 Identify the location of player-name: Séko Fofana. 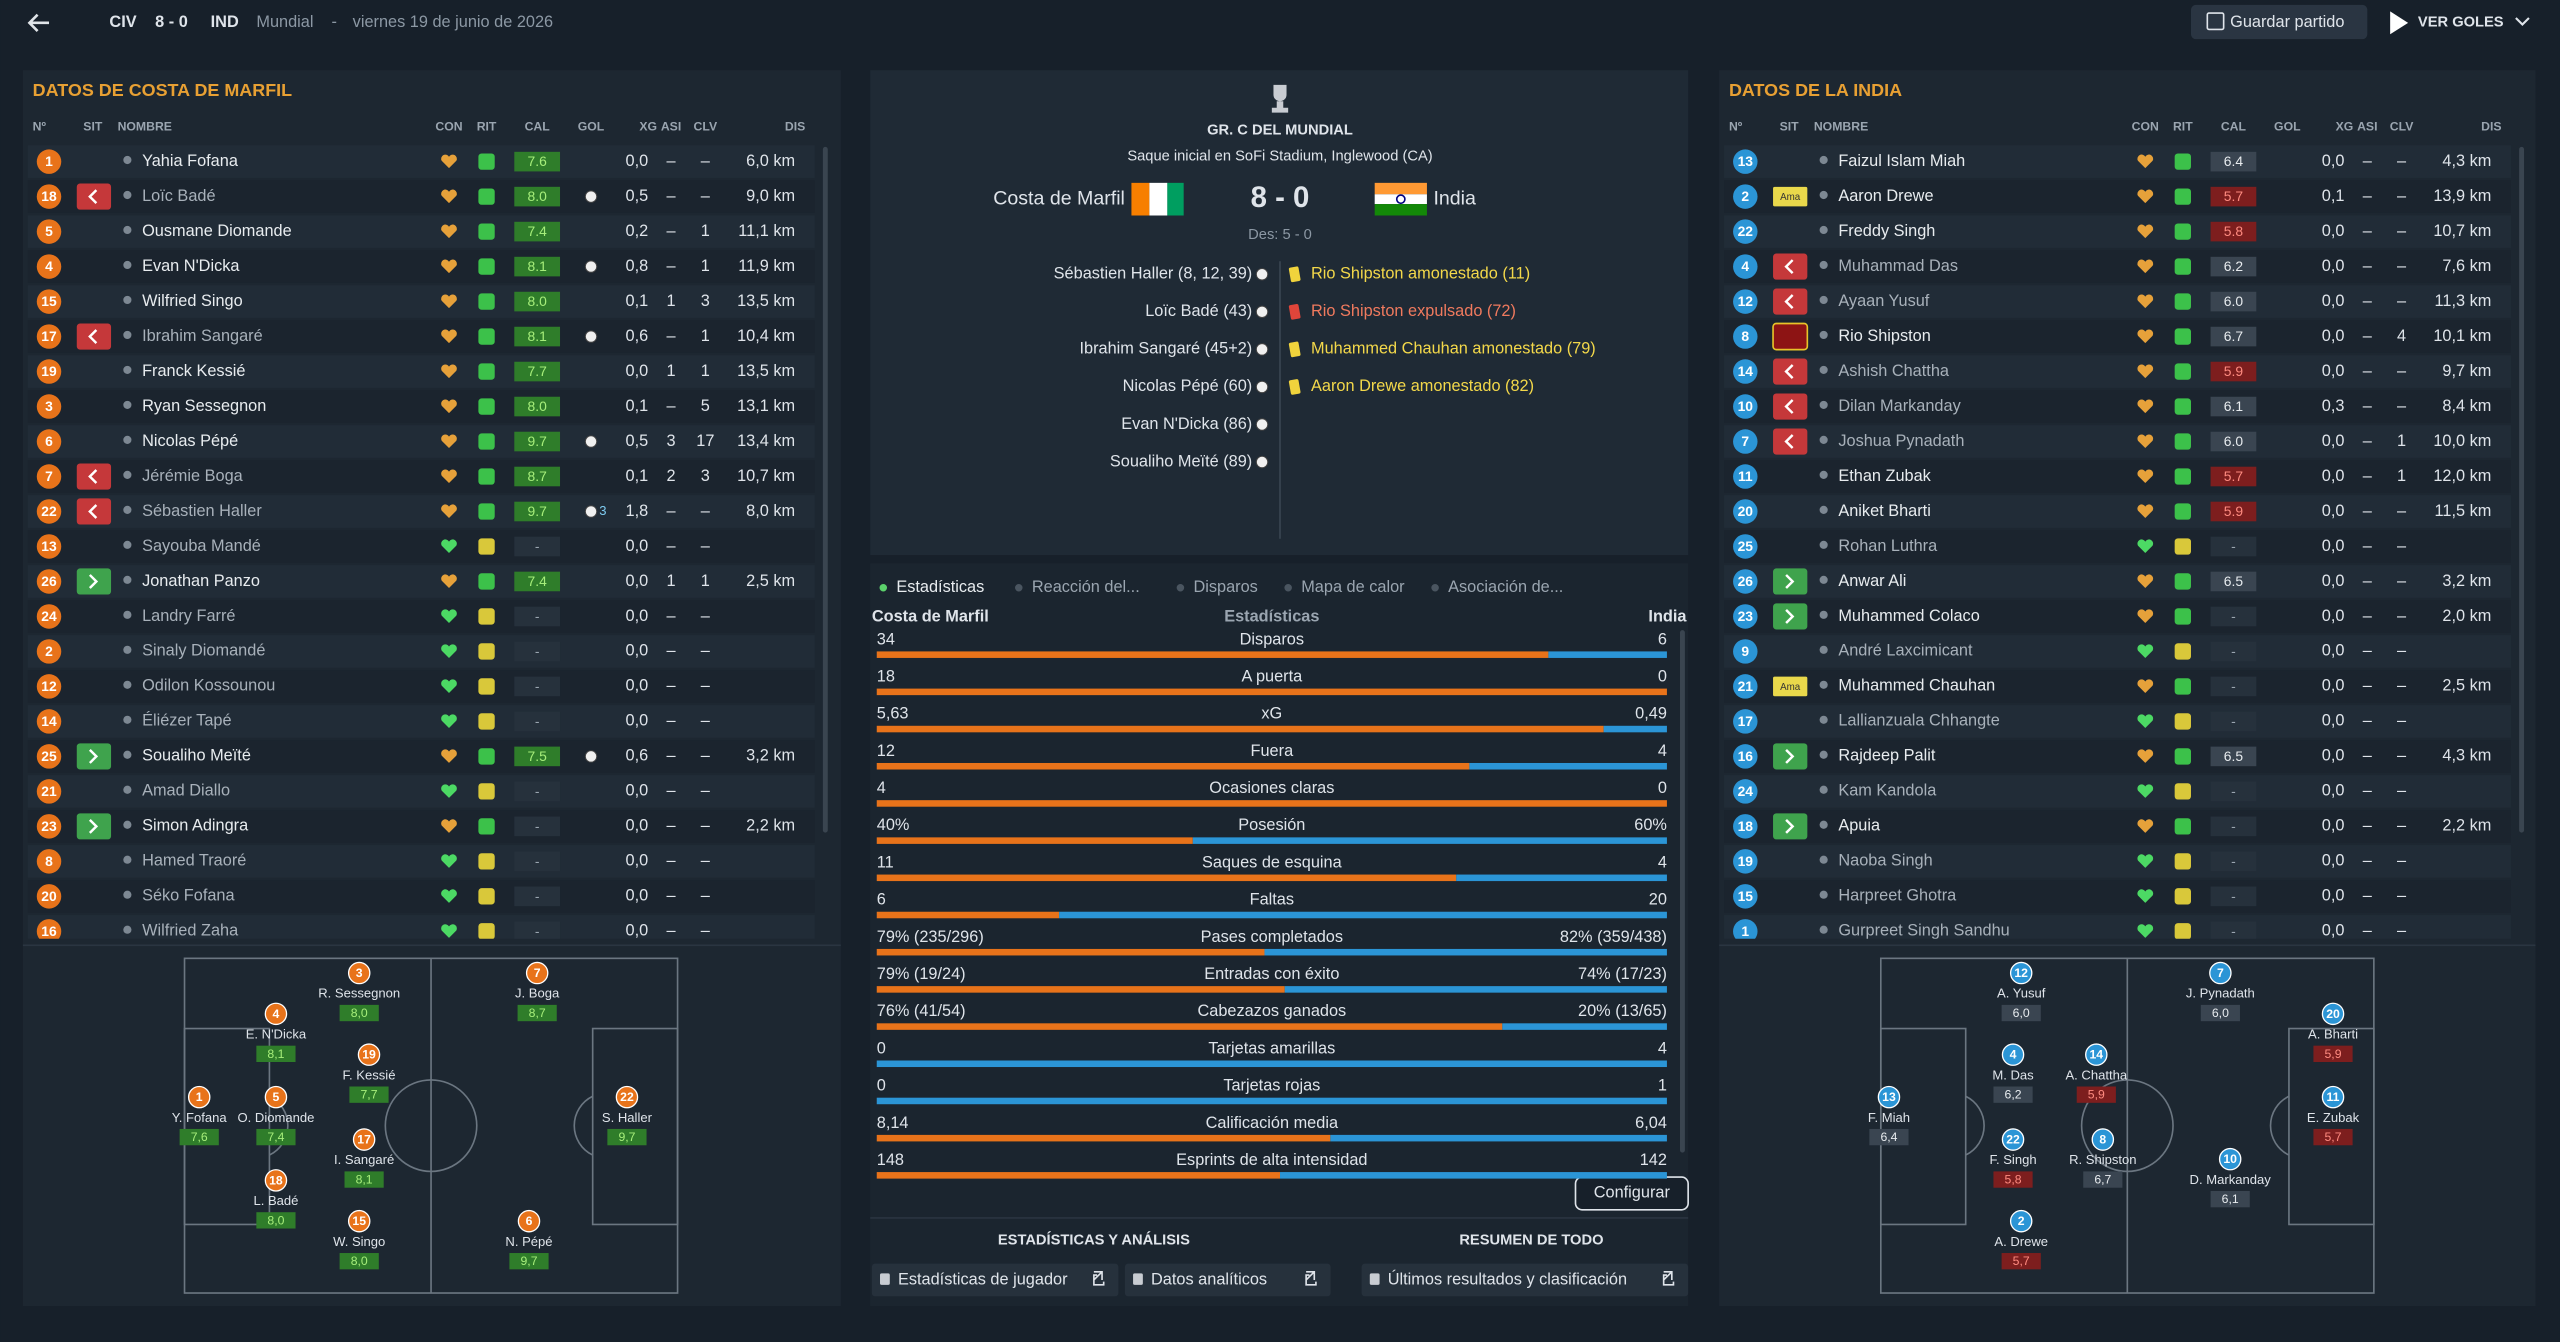
(188, 896).